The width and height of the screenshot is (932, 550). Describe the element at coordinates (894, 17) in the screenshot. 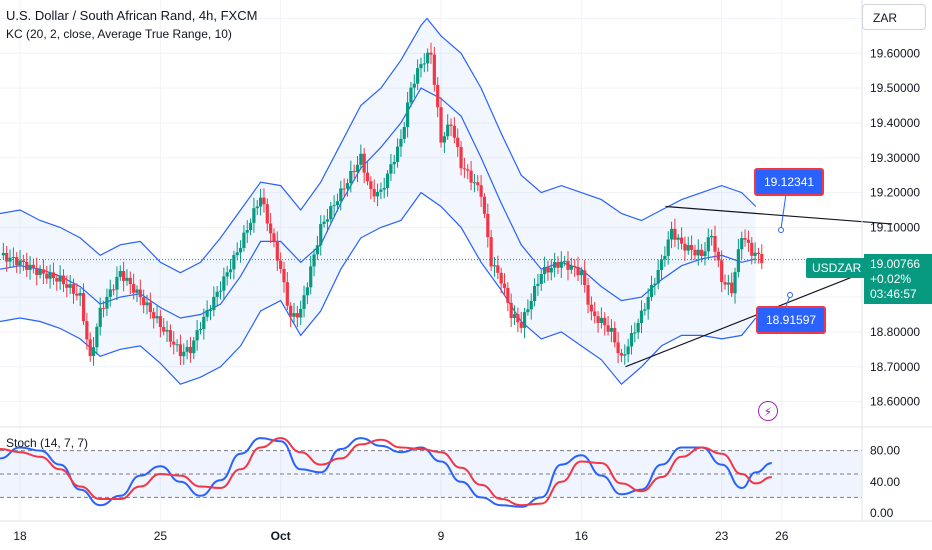

I see `currency-selector: ZAR` at that location.